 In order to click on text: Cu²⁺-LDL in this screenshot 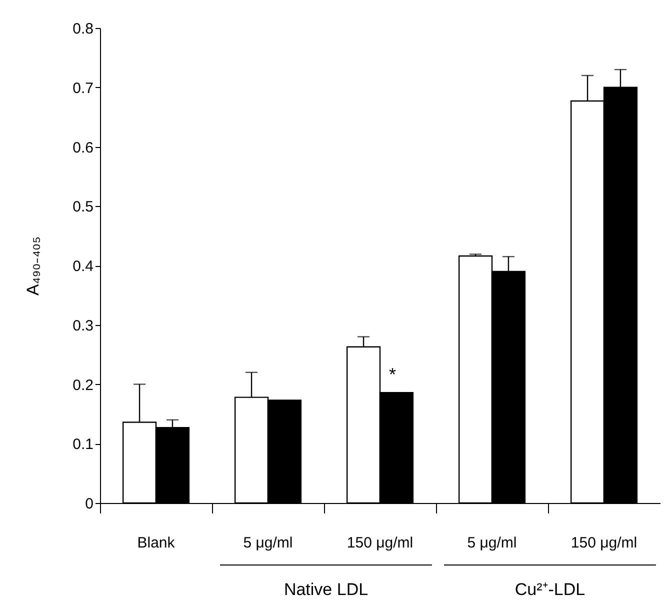, I will do `click(550, 589)`.